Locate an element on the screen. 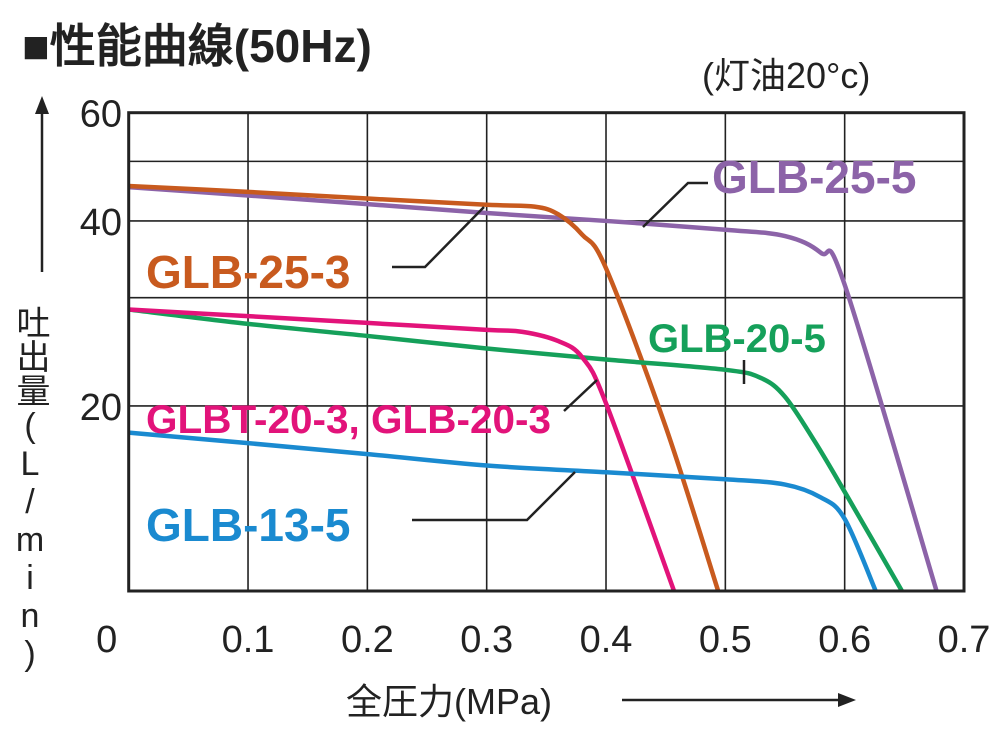 This screenshot has height=737, width=1000. x-tick-label: 0.5 is located at coordinates (725, 640).